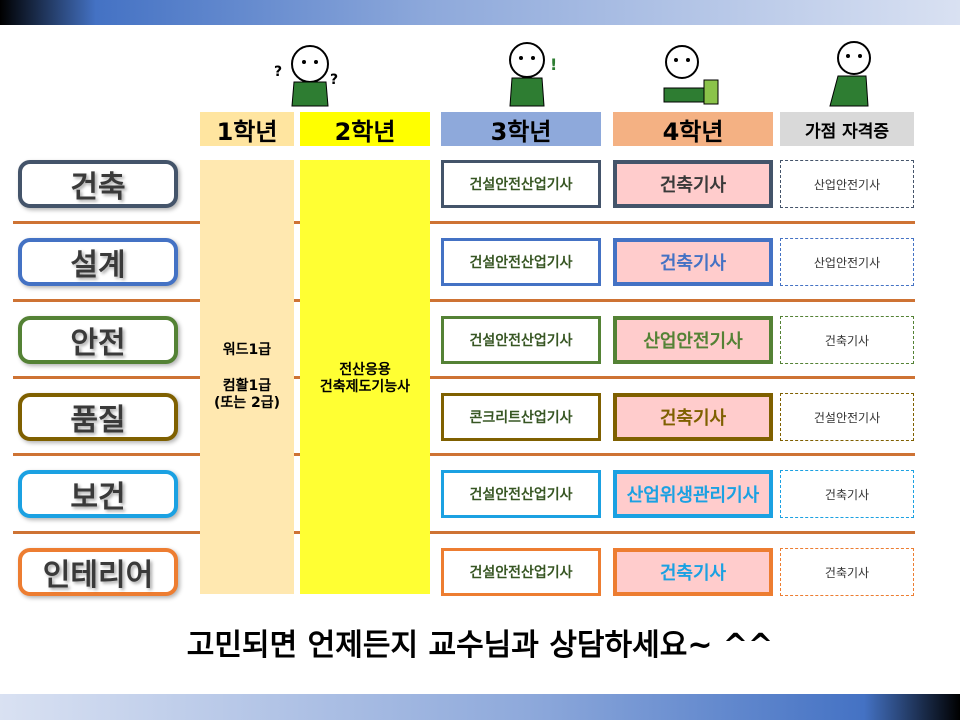  Describe the element at coordinates (365, 370) in the screenshot. I see `year2-cert-line1: 전산응용` at that location.